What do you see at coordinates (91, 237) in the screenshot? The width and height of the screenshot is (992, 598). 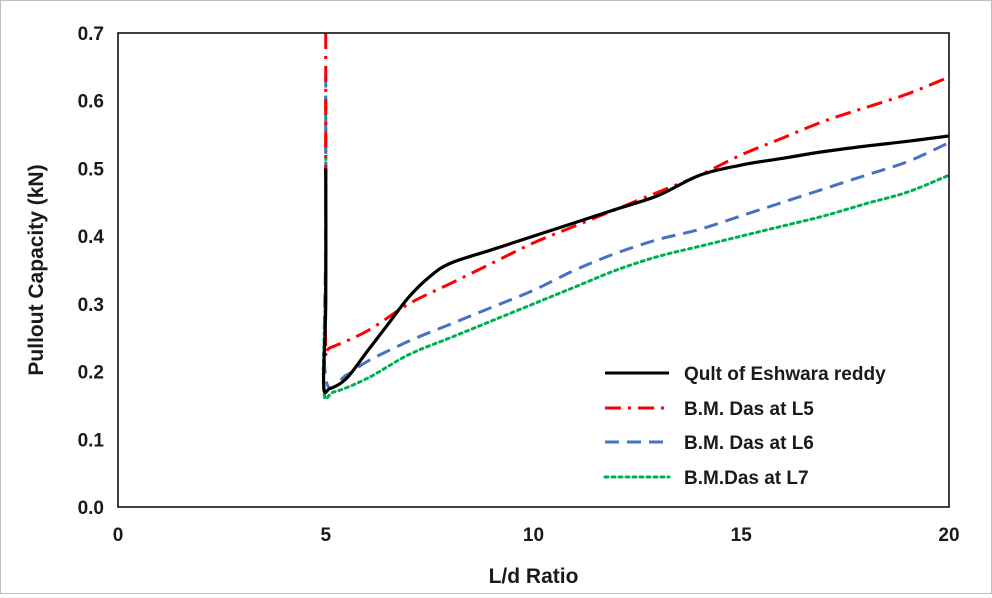 I see `y-tick-label: 0.4` at bounding box center [91, 237].